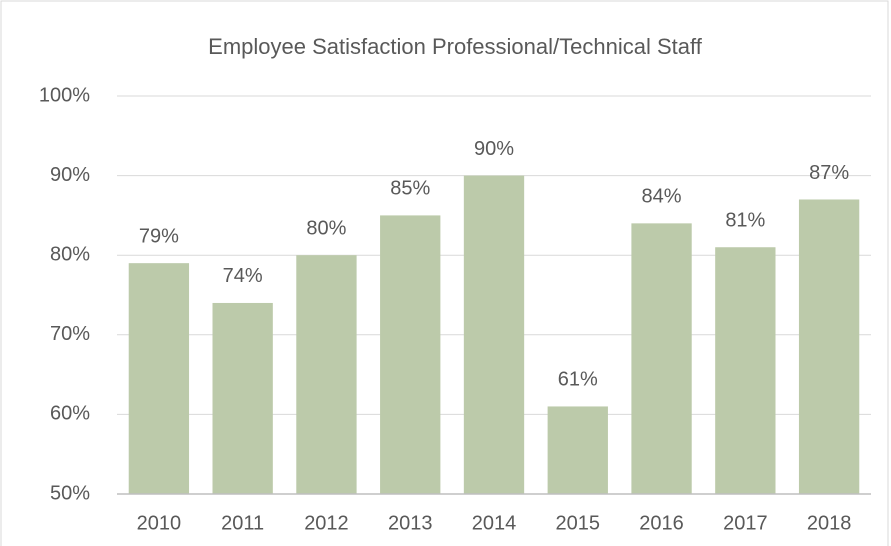 The width and height of the screenshot is (891, 546). I want to click on data-label: 87%, so click(829, 173).